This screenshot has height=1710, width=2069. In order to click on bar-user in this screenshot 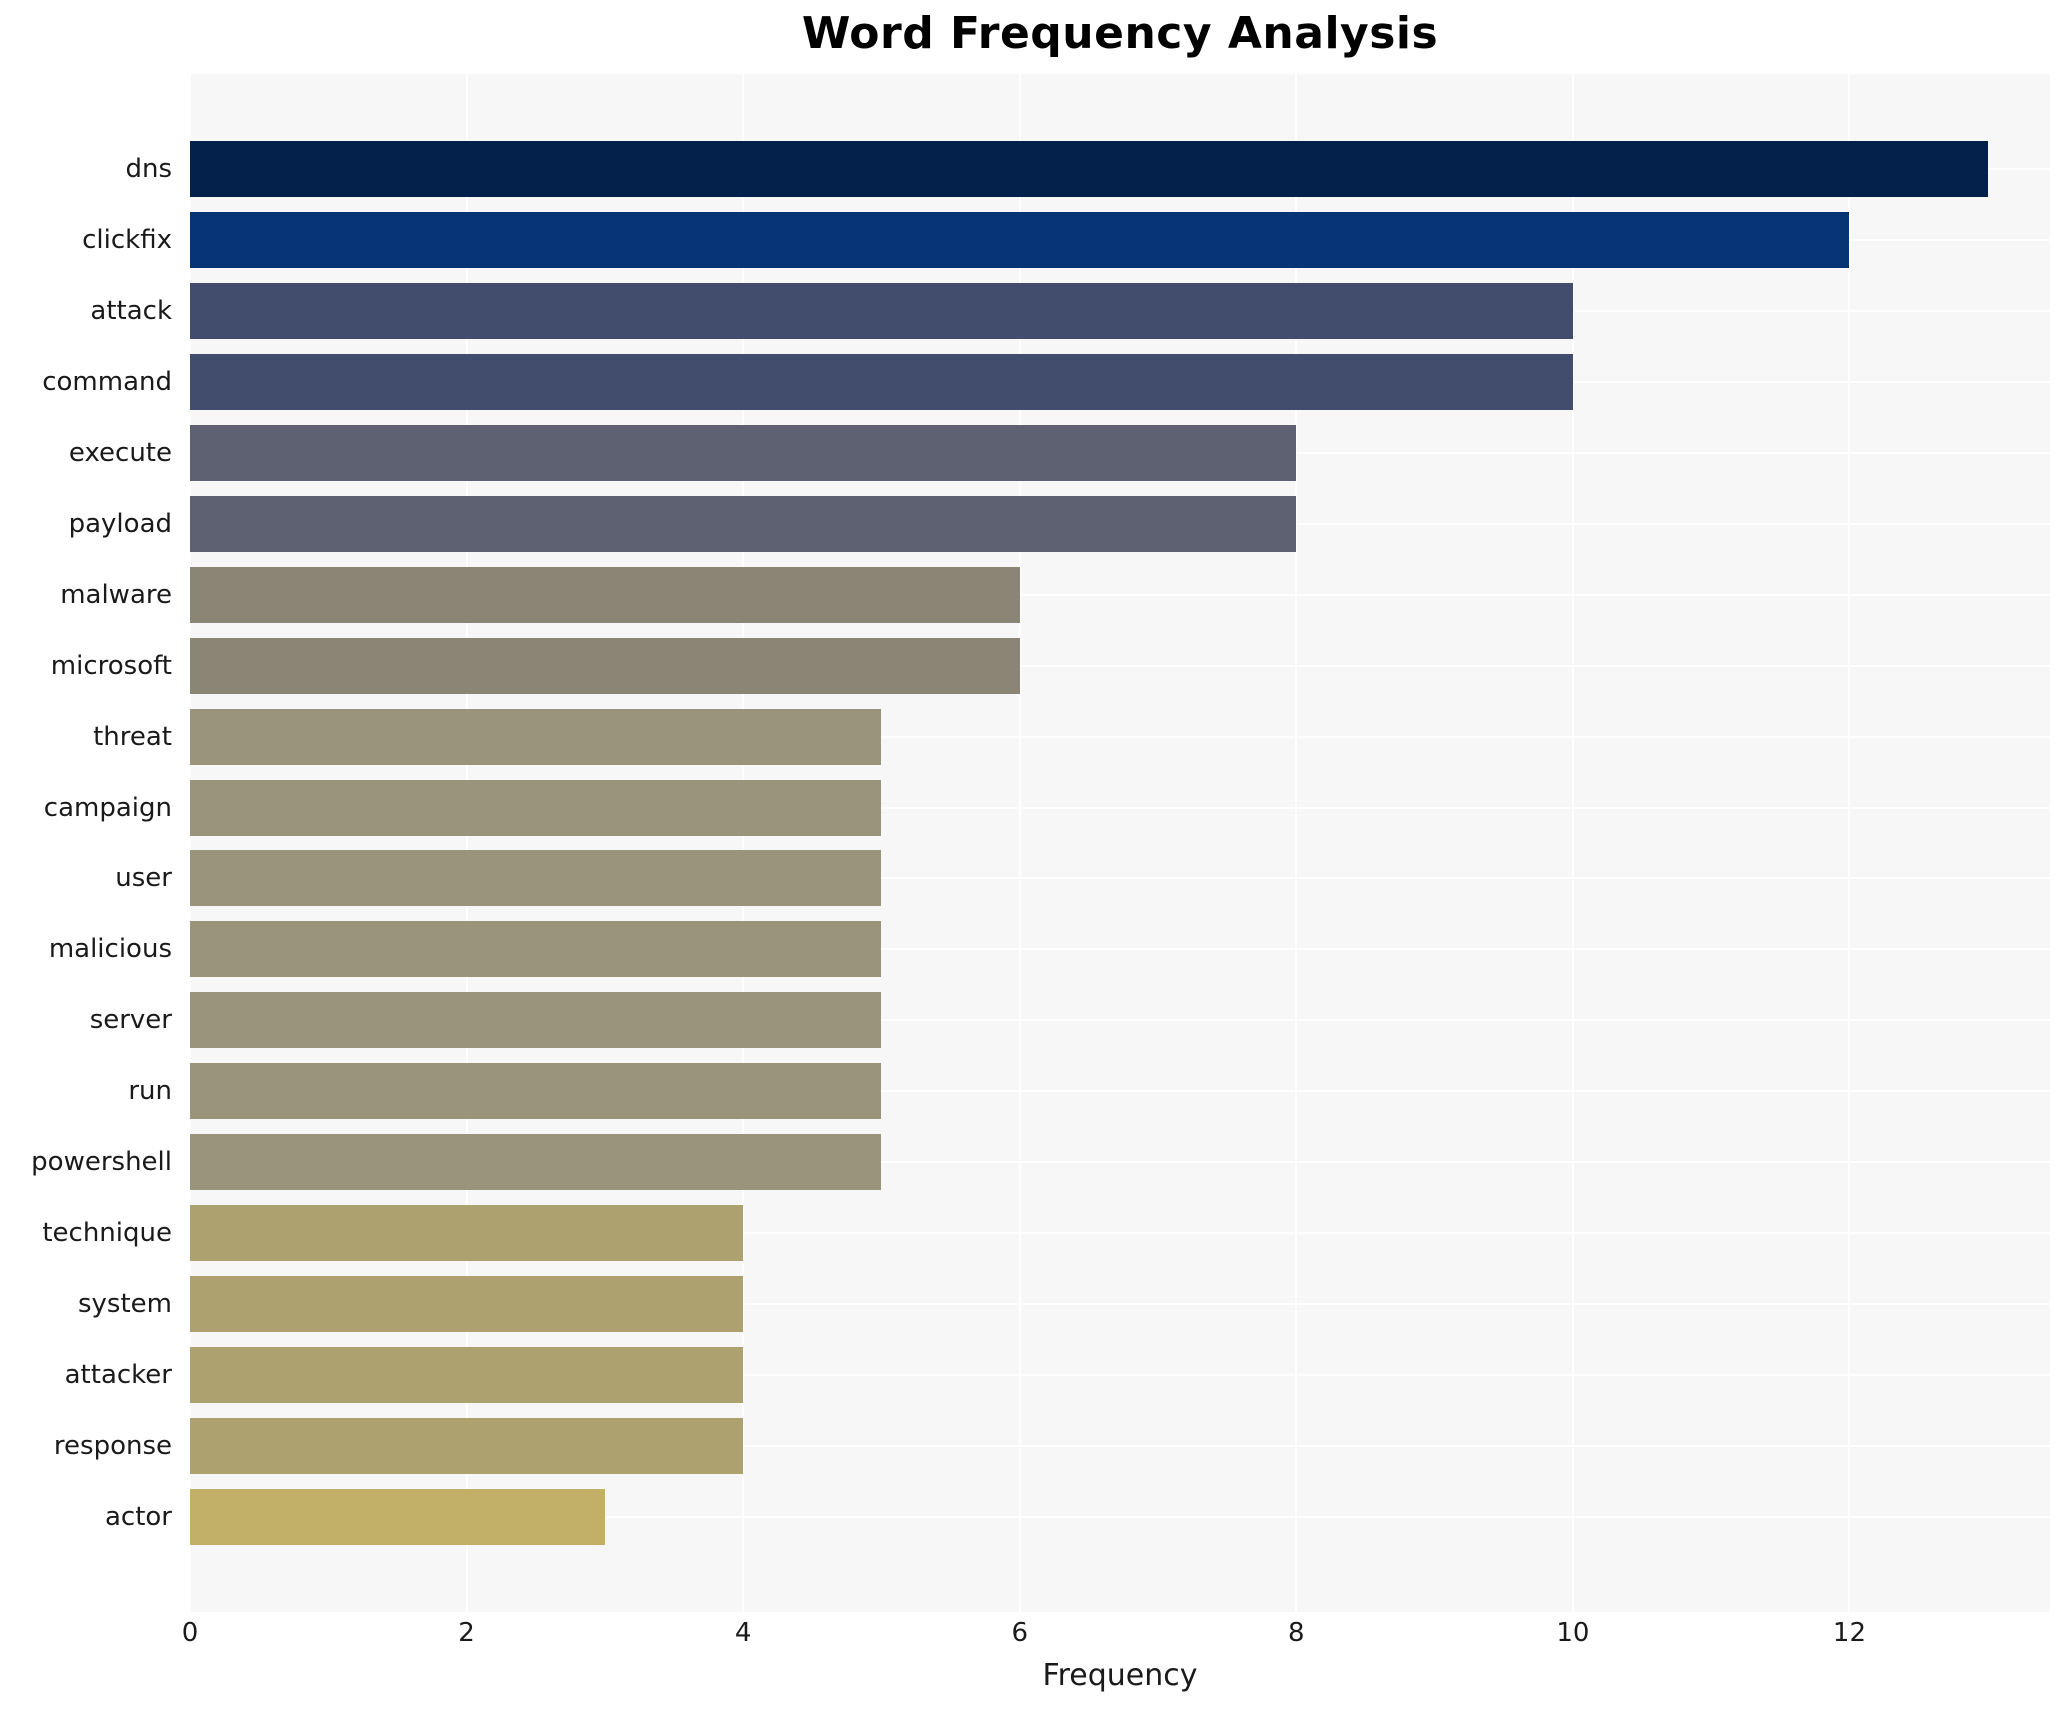, I will do `click(536, 878)`.